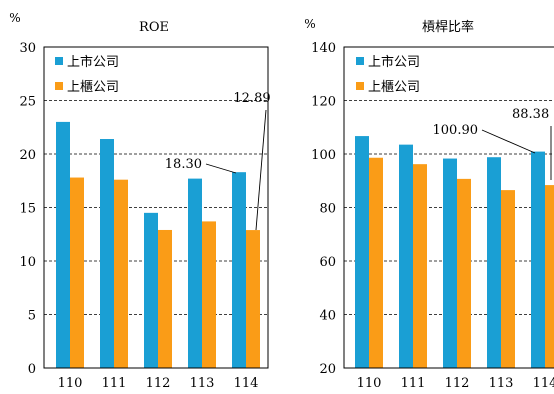 Image resolution: width=554 pixels, height=394 pixels. Describe the element at coordinates (32, 316) in the screenshot. I see `y-tick-label: 5` at that location.